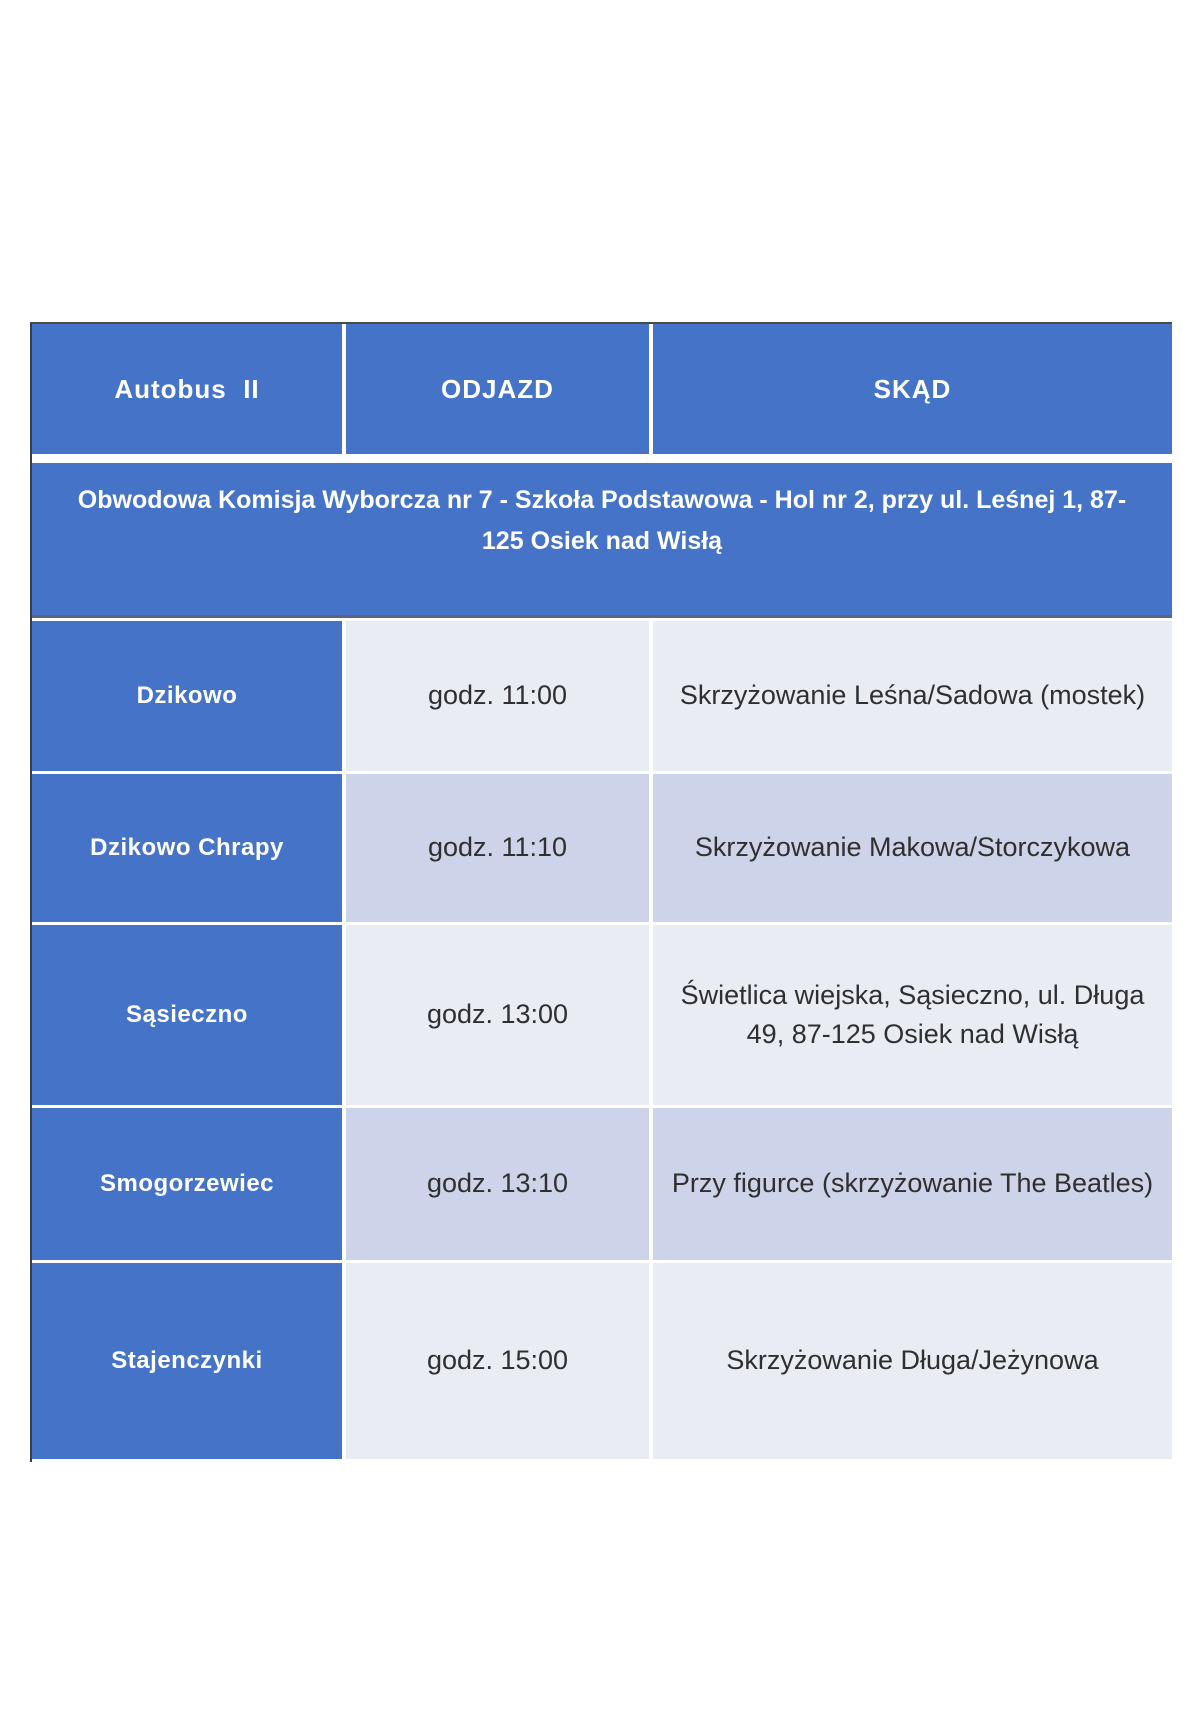 Image resolution: width=1200 pixels, height=1733 pixels. What do you see at coordinates (187, 1015) in the screenshot?
I see `stop-cell: Sąsieczno` at bounding box center [187, 1015].